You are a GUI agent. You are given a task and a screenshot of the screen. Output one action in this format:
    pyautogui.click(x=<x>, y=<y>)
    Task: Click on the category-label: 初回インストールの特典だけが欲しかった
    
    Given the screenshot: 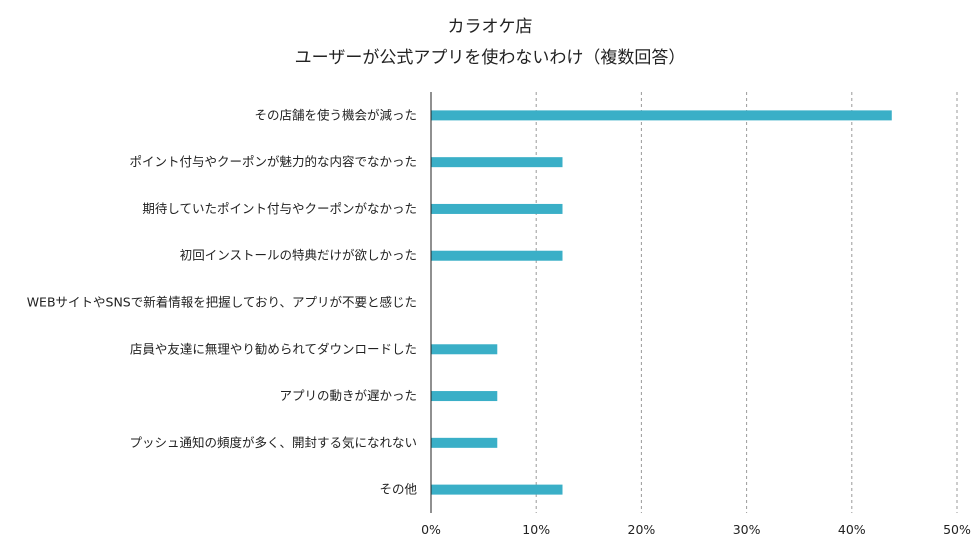 What is the action you would take?
    pyautogui.click(x=298, y=255)
    